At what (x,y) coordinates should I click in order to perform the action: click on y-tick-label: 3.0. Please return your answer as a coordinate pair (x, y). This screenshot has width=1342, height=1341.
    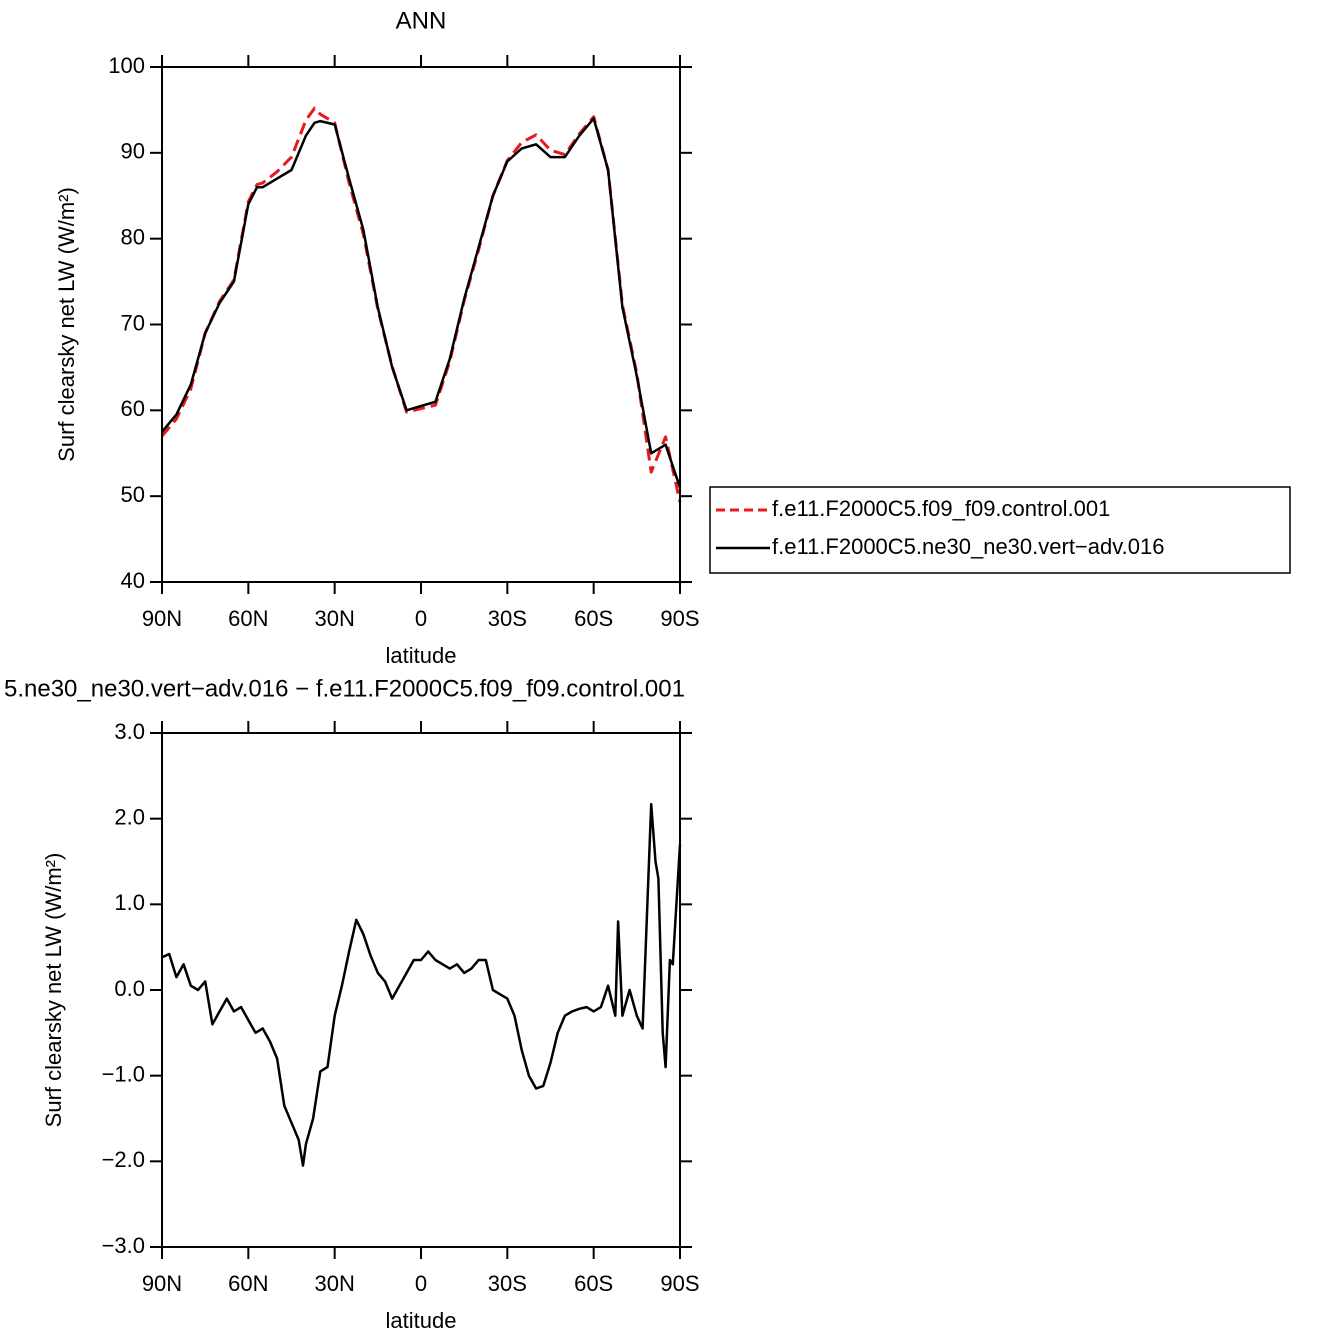
    Looking at the image, I should click on (129, 731).